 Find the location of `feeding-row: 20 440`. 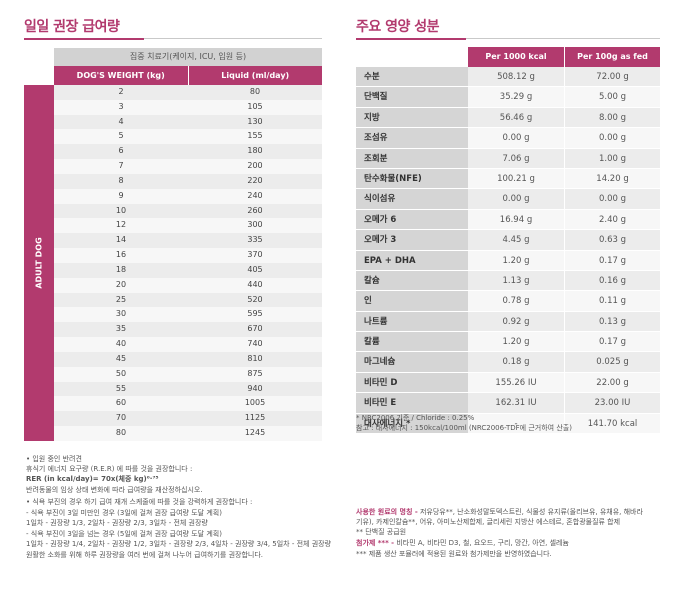

feeding-row: 20 440 is located at coordinates (188, 285).